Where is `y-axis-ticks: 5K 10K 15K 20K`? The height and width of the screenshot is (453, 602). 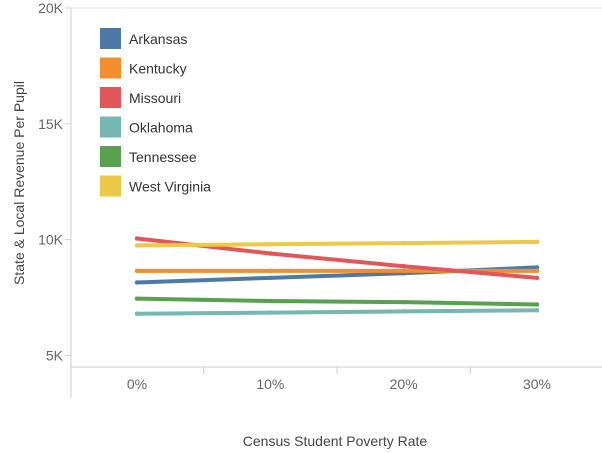 y-axis-ticks: 5K 10K 15K 20K is located at coordinates (54, 181).